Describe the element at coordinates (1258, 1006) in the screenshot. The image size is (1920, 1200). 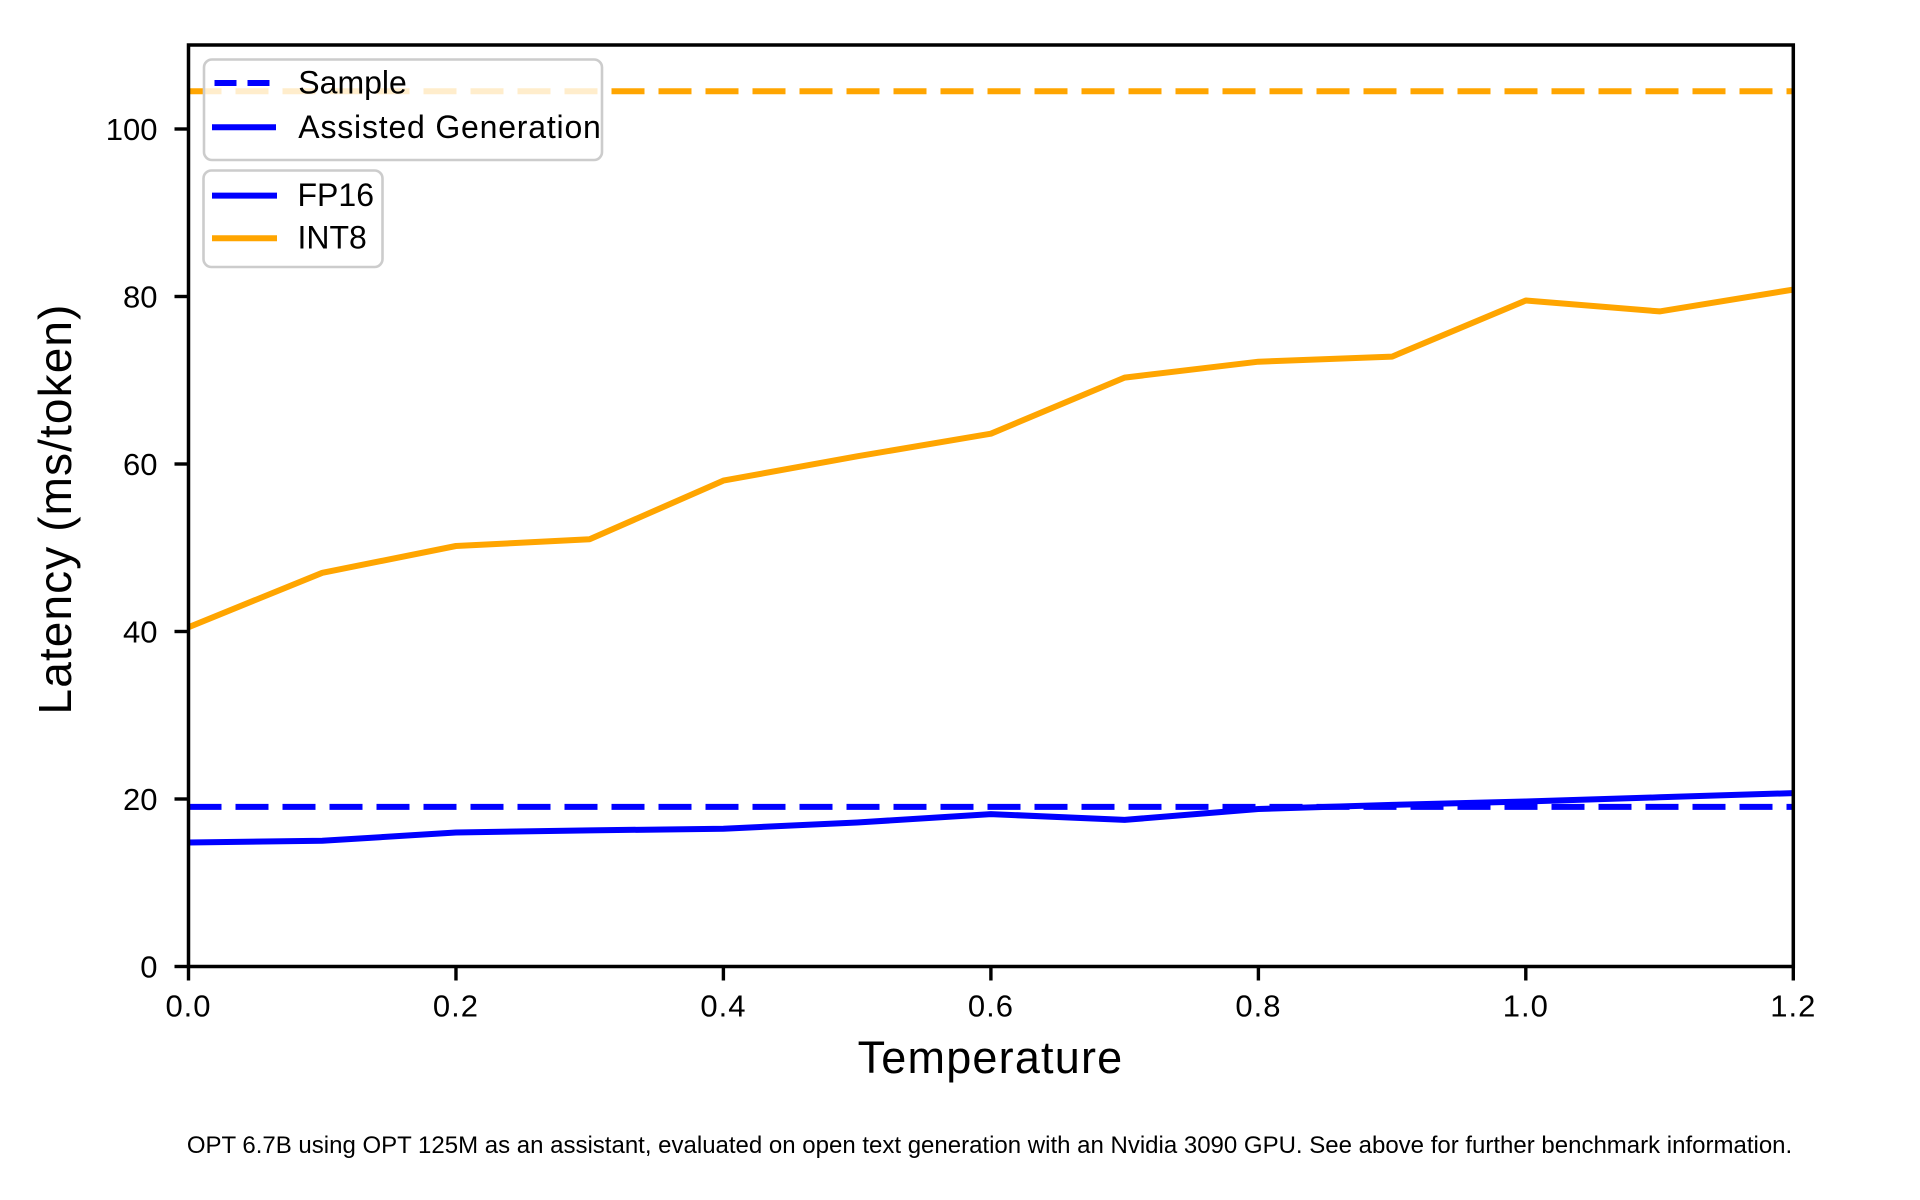
I see `svg-text: 0.8` at that location.